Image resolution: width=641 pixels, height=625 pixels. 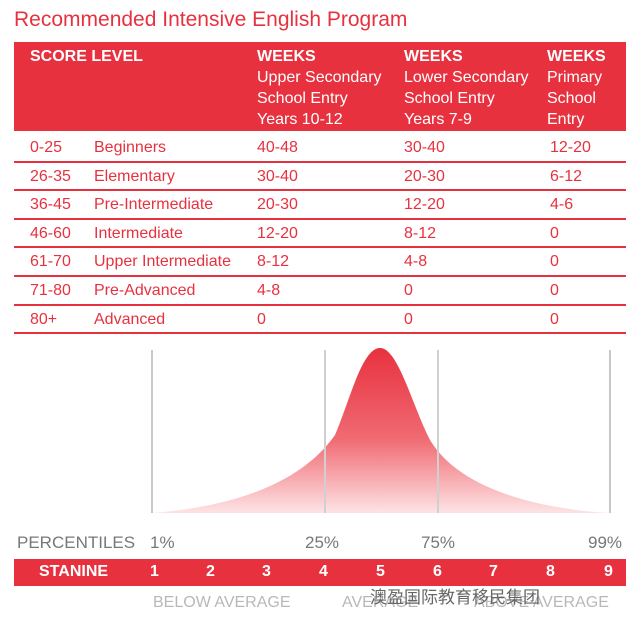 What do you see at coordinates (566, 119) in the screenshot?
I see `header-line: Entry` at bounding box center [566, 119].